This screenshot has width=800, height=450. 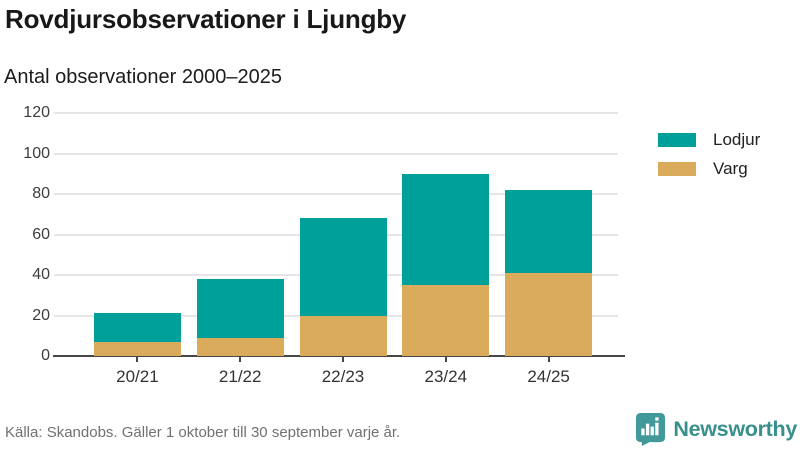 What do you see at coordinates (41, 315) in the screenshot?
I see `y-tick-label: 20` at bounding box center [41, 315].